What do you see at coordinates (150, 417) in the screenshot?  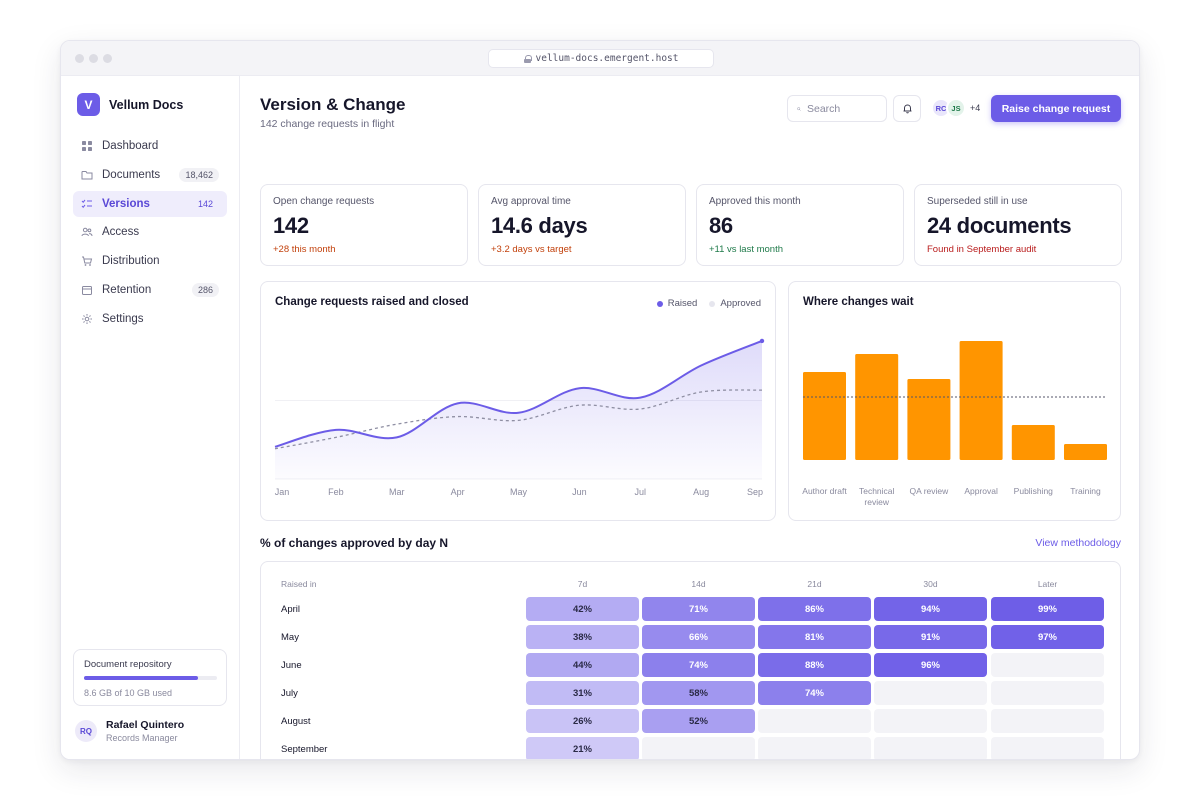 I see `sidebar: V Vellum Docs Dashboard Documents 18,462` at bounding box center [150, 417].